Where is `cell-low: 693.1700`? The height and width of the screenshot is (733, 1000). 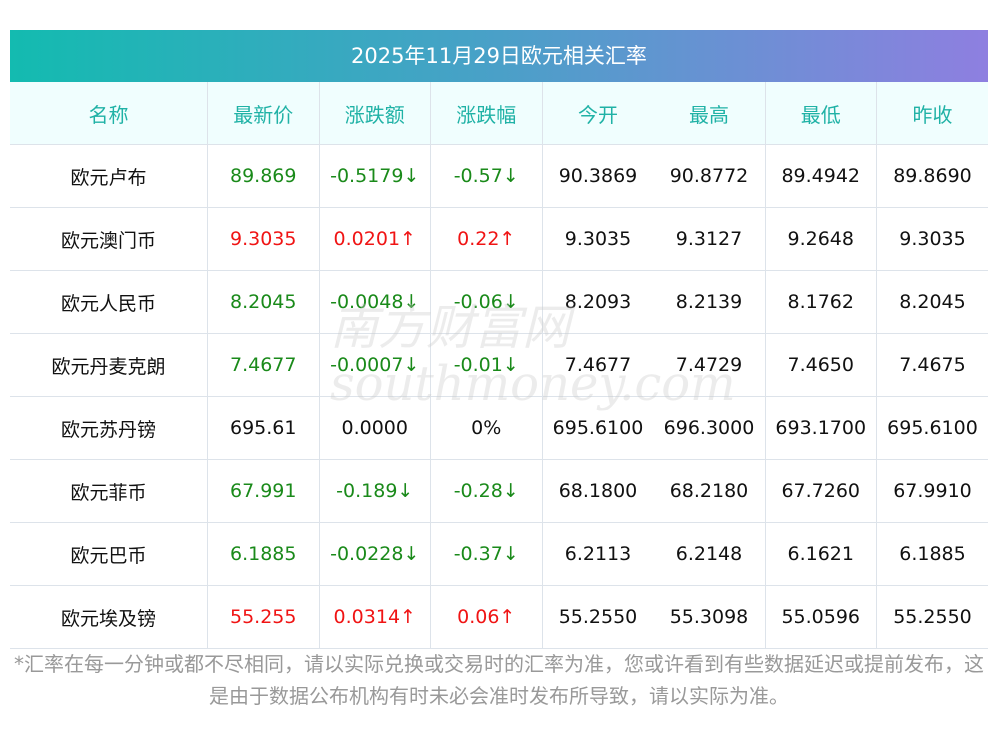
cell-low: 693.1700 is located at coordinates (820, 428).